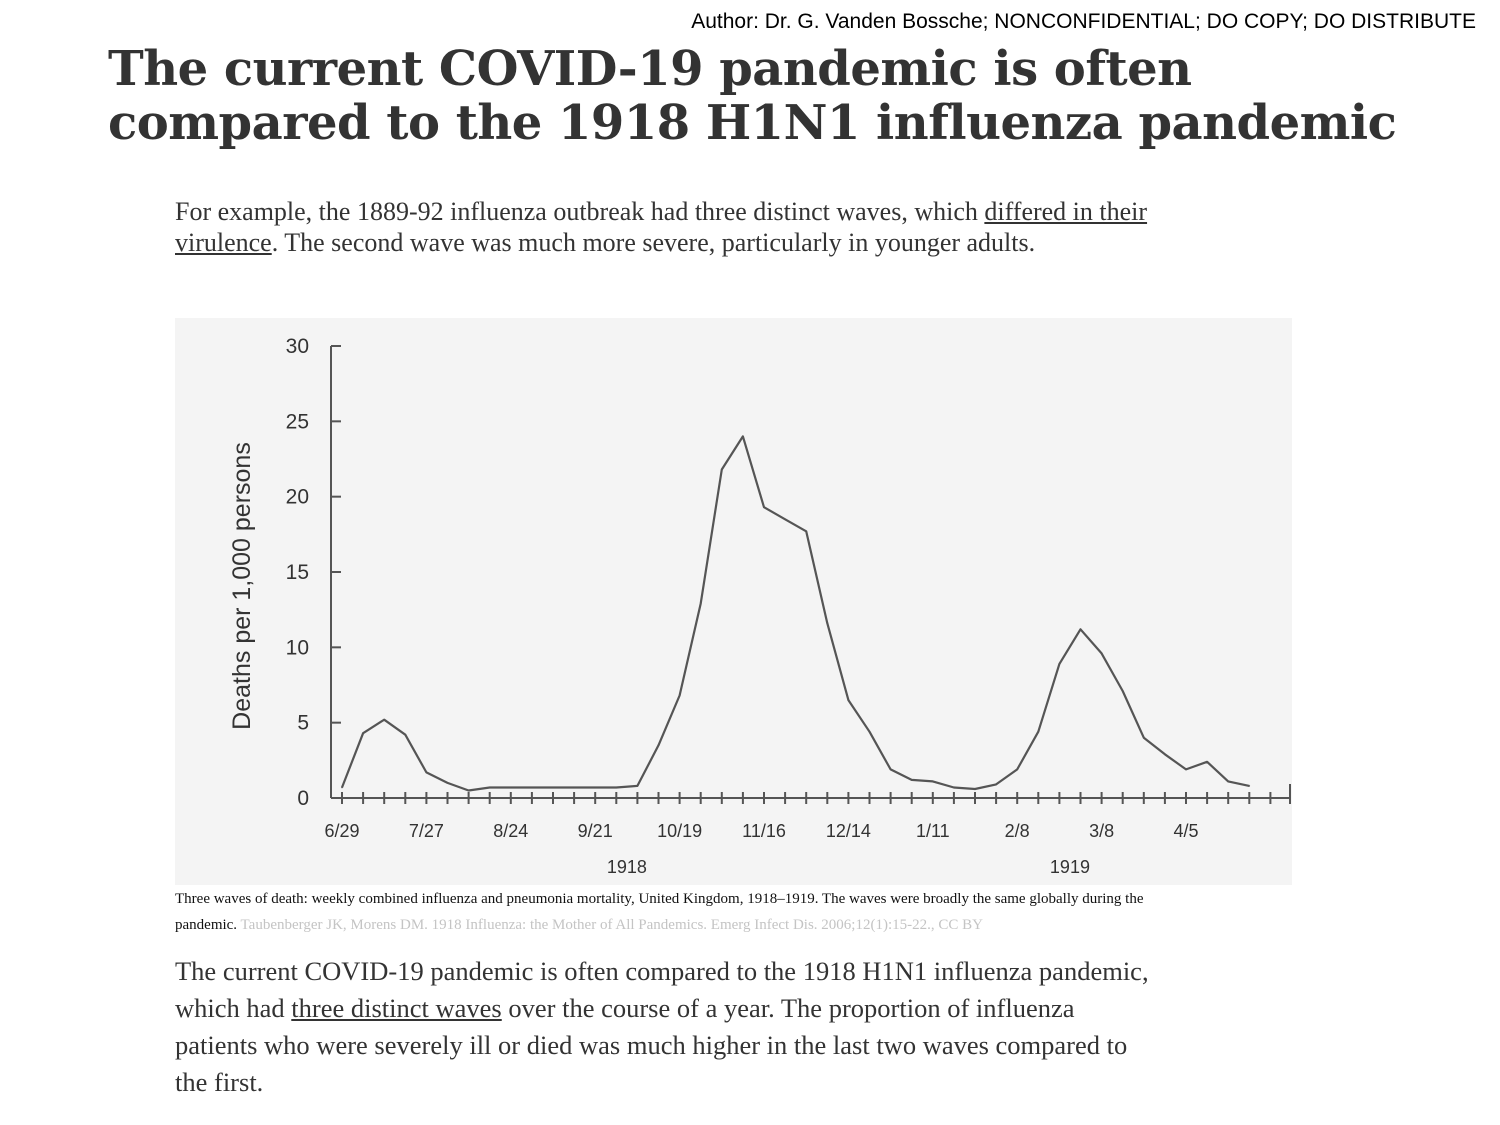 The image size is (1500, 1125). I want to click on x-tick-label: 7/27, so click(426, 831).